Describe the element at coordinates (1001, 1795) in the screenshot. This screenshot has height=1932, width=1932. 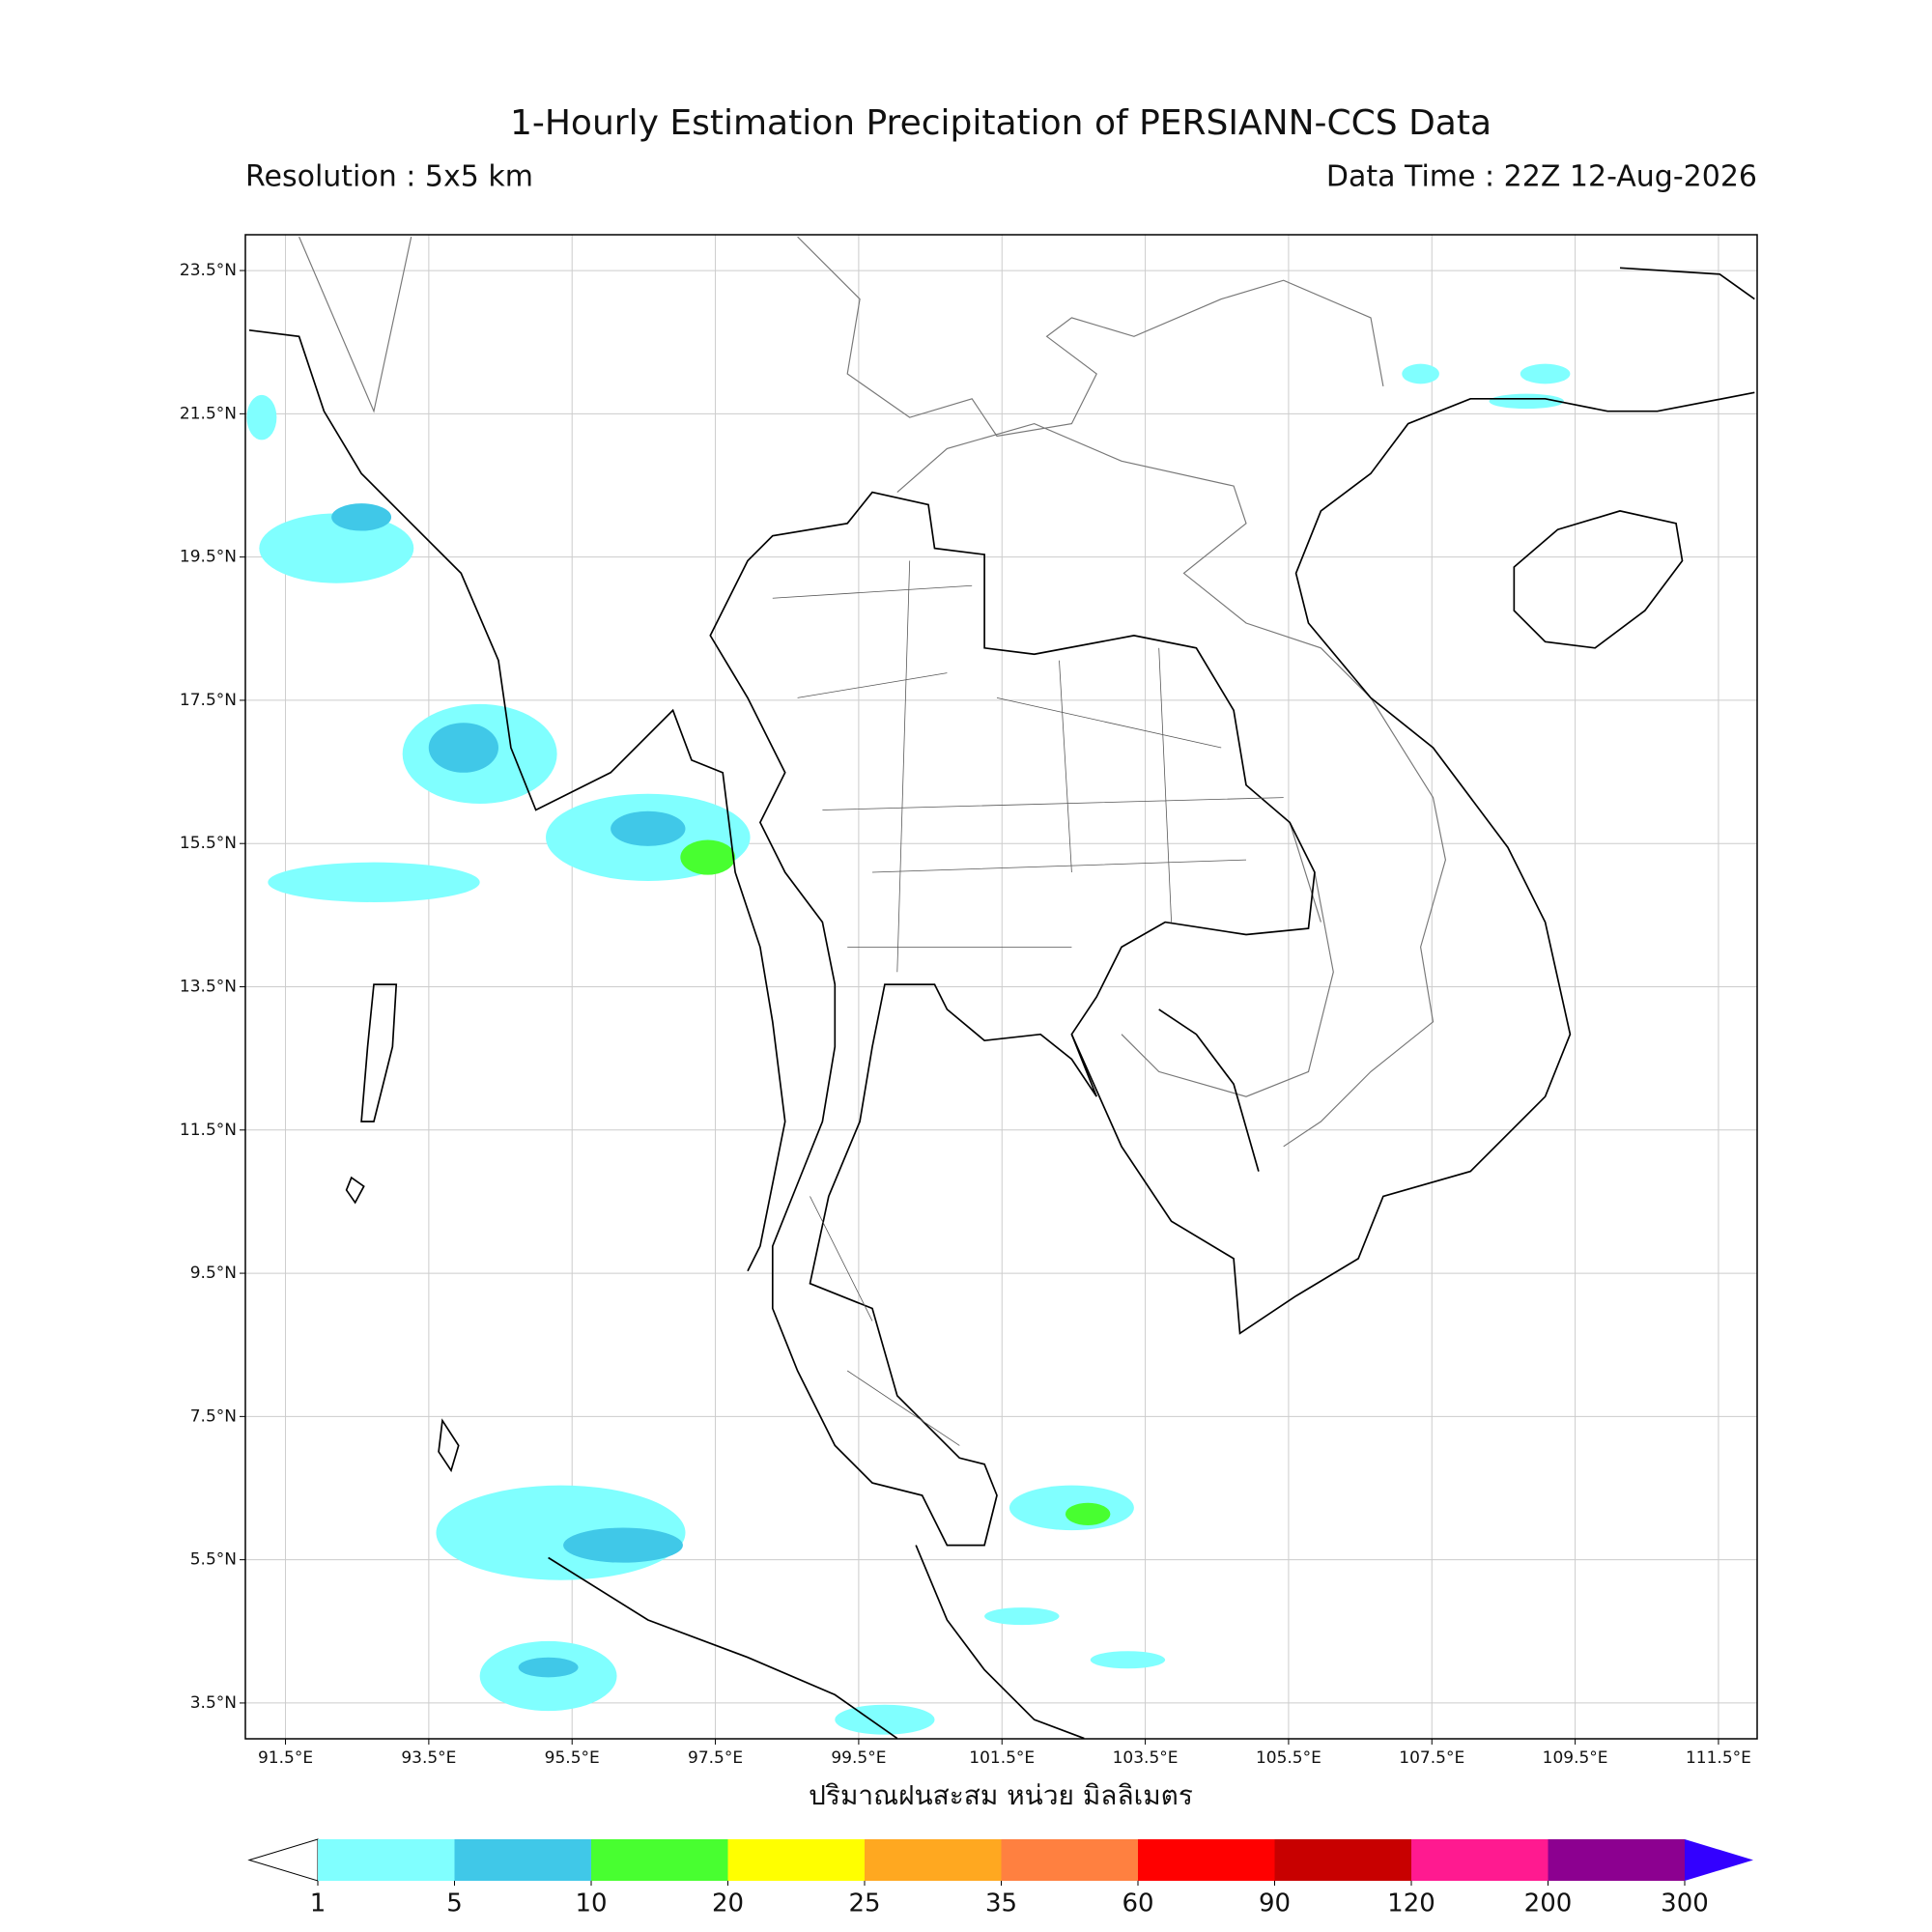
I see `colorbar-label: ปริมาณฝนสะสม หน่วย มิลลิเมตร` at that location.